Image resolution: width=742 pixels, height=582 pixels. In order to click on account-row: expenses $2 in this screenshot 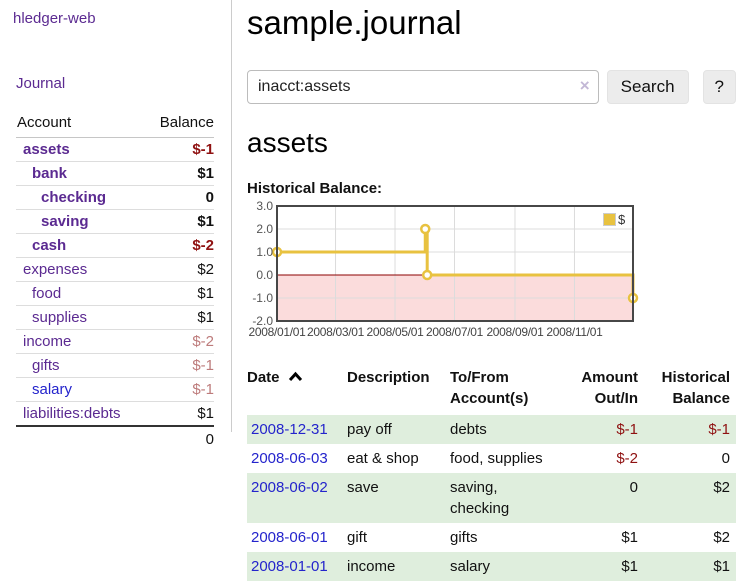, I will do `click(115, 269)`.